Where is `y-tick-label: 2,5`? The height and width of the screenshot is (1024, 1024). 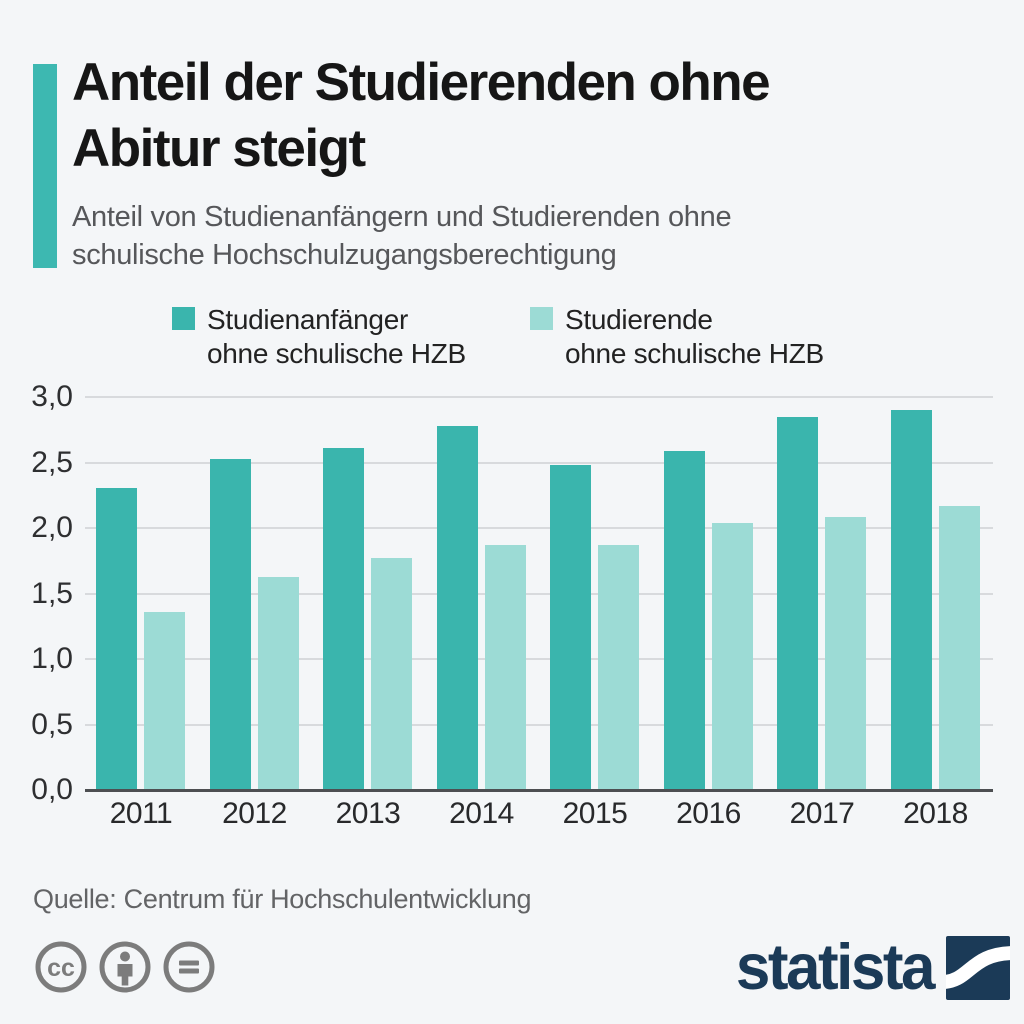
y-tick-label: 2,5 is located at coordinates (52, 462).